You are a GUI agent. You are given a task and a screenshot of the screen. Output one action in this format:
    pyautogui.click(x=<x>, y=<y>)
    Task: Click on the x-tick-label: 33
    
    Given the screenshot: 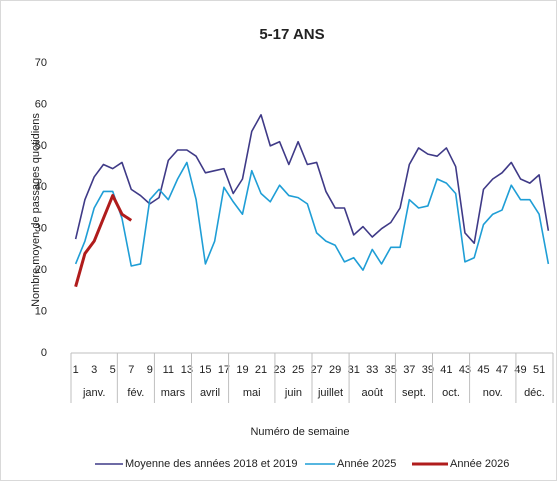 What is the action you would take?
    pyautogui.click(x=372, y=370)
    